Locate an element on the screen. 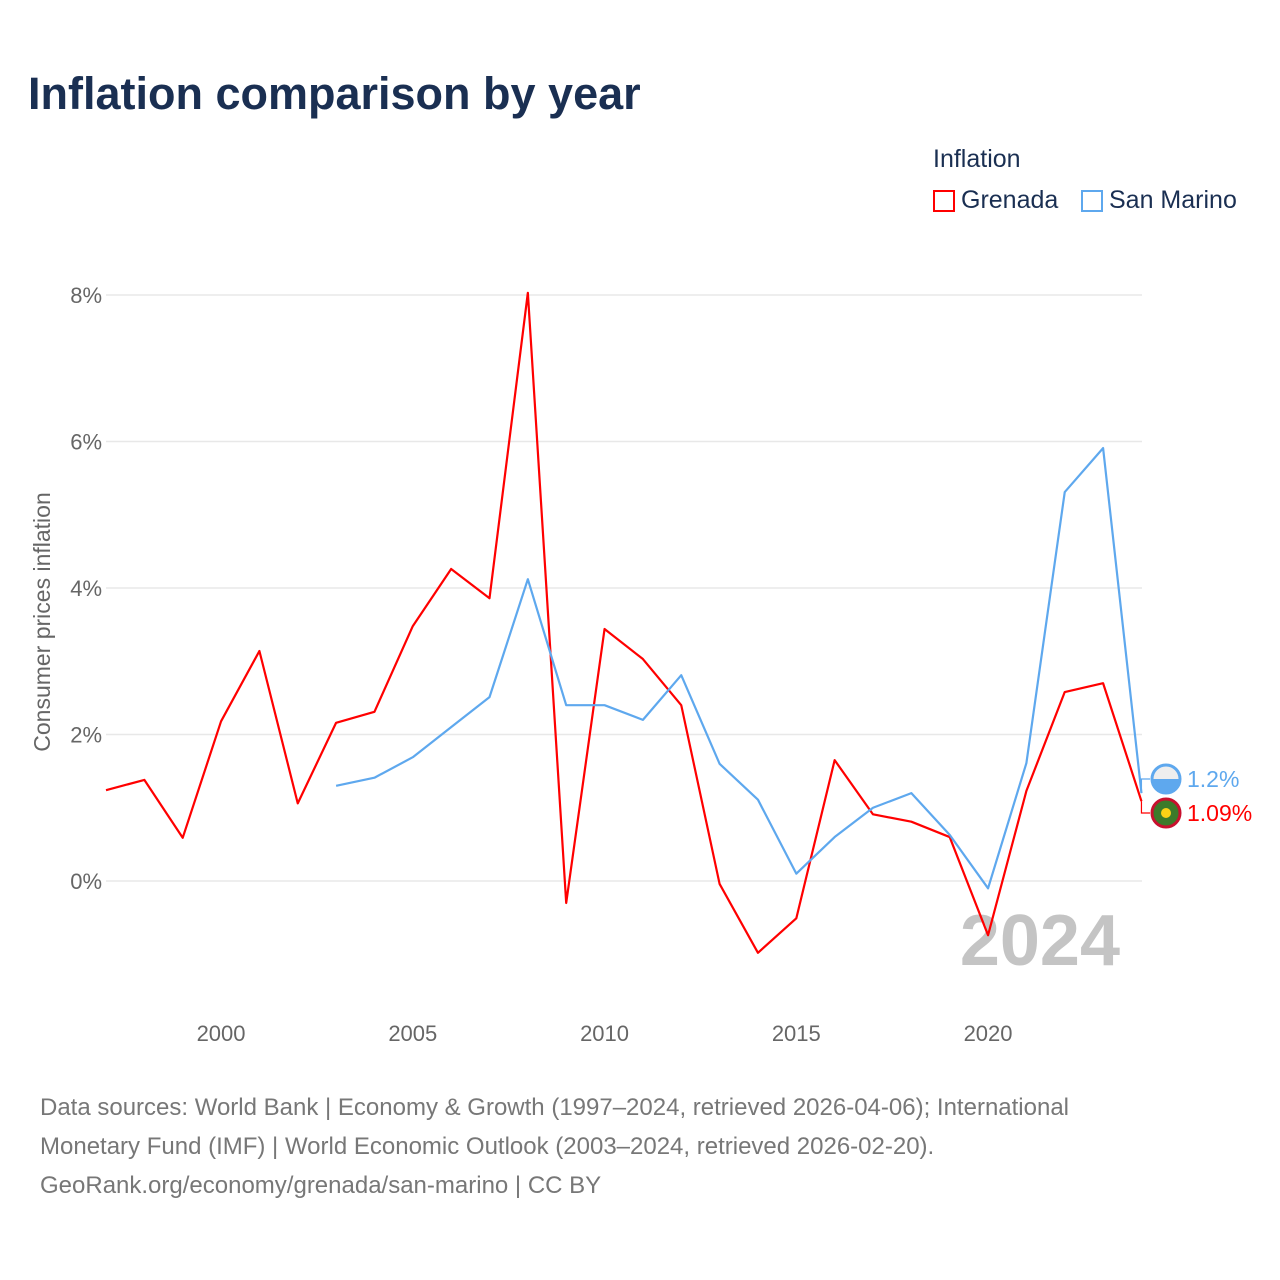 This screenshot has width=1280, height=1280. y-tick-label: 8% is located at coordinates (86, 295).